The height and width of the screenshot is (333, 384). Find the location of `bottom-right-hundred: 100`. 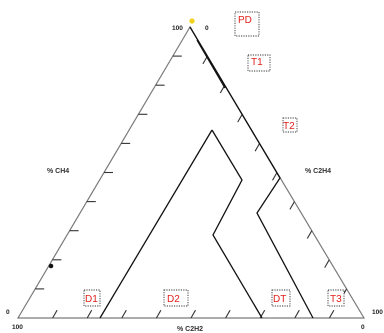

bottom-right-hundred: 100 is located at coordinates (377, 312).